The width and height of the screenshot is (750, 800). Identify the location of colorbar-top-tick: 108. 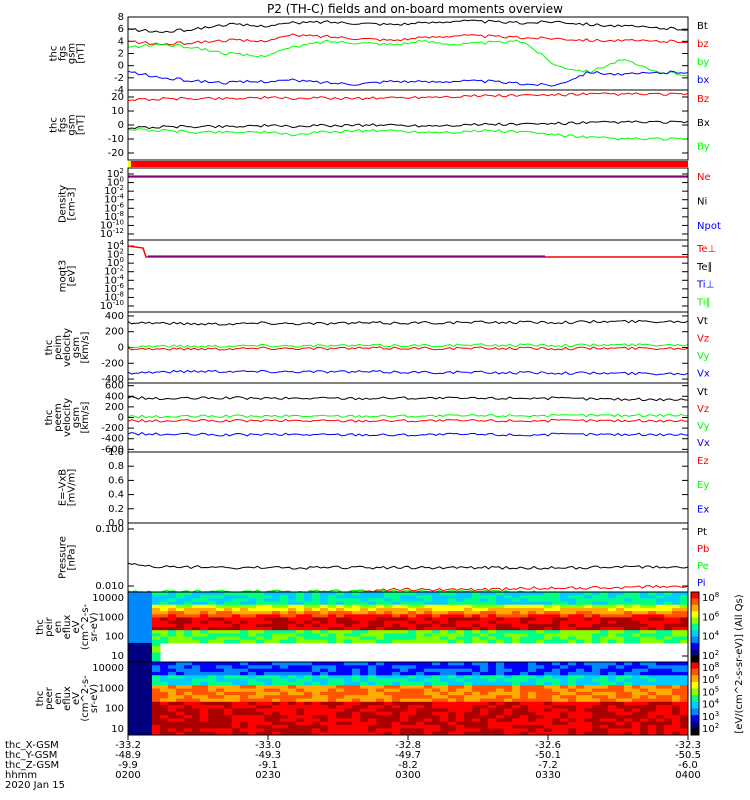
(710, 597).